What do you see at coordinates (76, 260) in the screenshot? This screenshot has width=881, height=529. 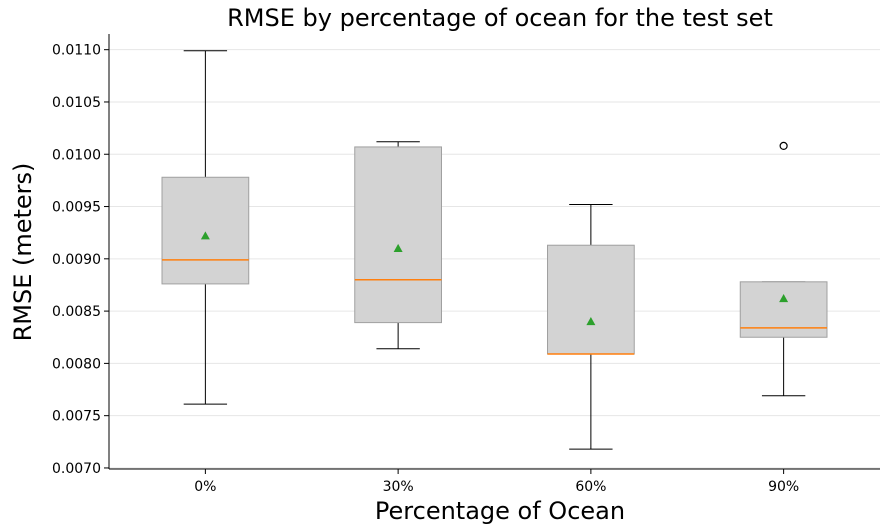 I see `y-tick-label: 0.0090` at bounding box center [76, 260].